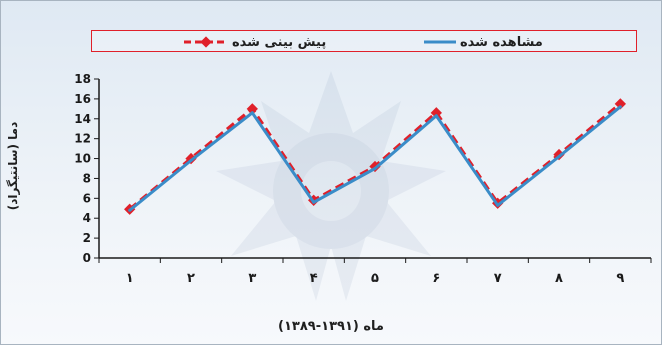 The width and height of the screenshot is (662, 345). What do you see at coordinates (206, 42) in the screenshot?
I see `legend-swatch-predicted` at bounding box center [206, 42].